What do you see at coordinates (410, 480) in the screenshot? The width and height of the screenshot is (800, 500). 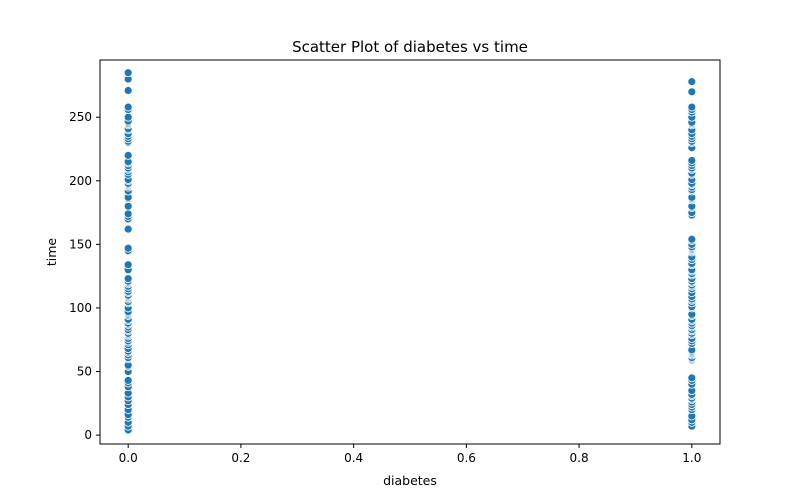 I see `x-axis-label: diabetes` at bounding box center [410, 480].